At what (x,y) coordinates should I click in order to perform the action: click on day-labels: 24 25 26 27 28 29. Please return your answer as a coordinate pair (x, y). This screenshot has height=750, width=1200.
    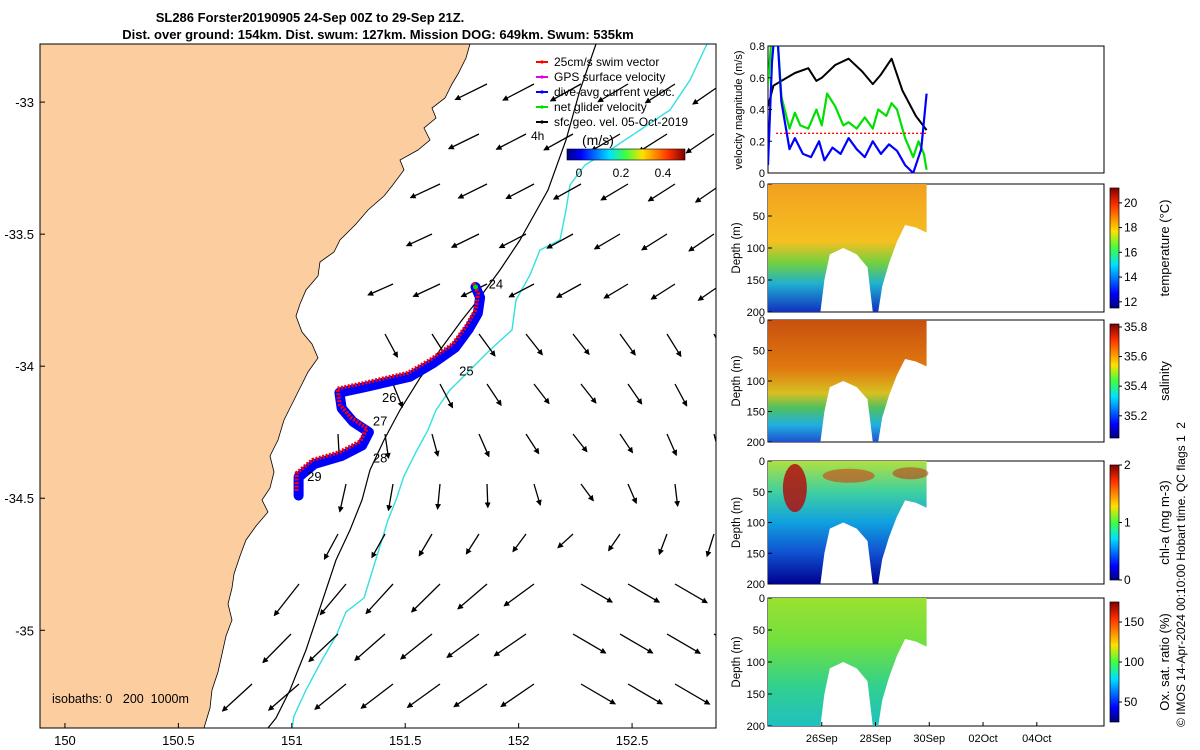
    Looking at the image, I should click on (405, 380).